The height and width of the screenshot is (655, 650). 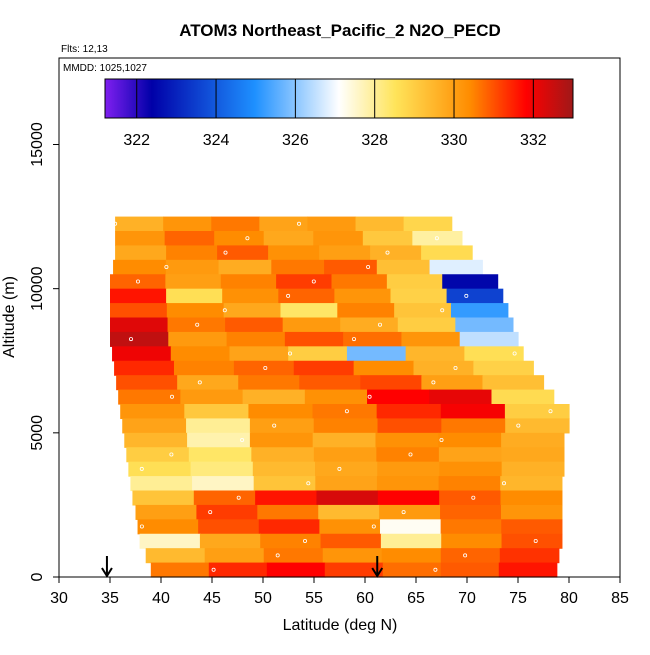 I want to click on x-tick-label: 65, so click(x=416, y=598).